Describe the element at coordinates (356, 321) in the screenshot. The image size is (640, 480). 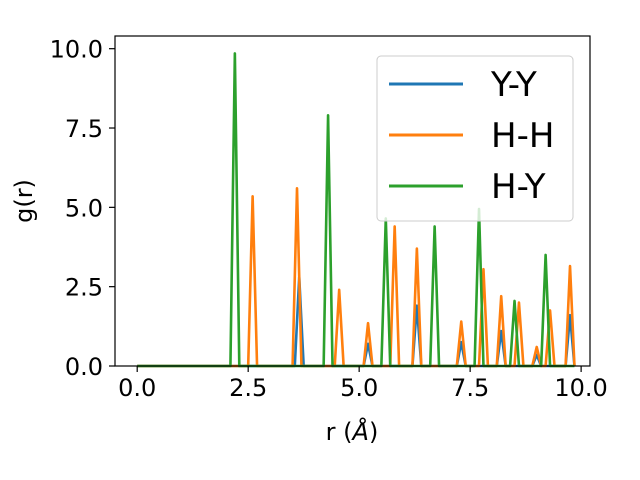
I see `series-line-y-y` at that location.